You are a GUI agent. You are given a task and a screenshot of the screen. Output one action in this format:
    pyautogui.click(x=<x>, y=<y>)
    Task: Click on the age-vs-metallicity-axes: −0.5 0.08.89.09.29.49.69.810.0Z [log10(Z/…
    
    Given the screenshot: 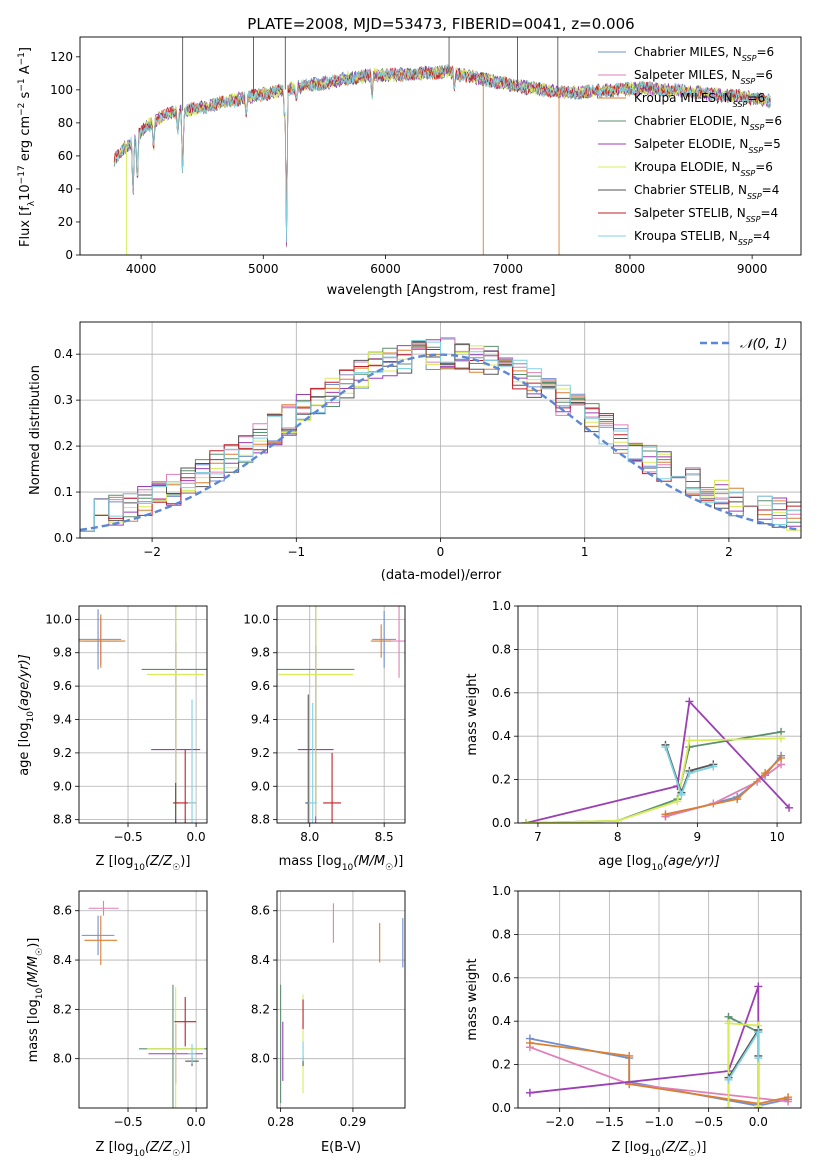 What is the action you would take?
    pyautogui.click(x=112, y=739)
    